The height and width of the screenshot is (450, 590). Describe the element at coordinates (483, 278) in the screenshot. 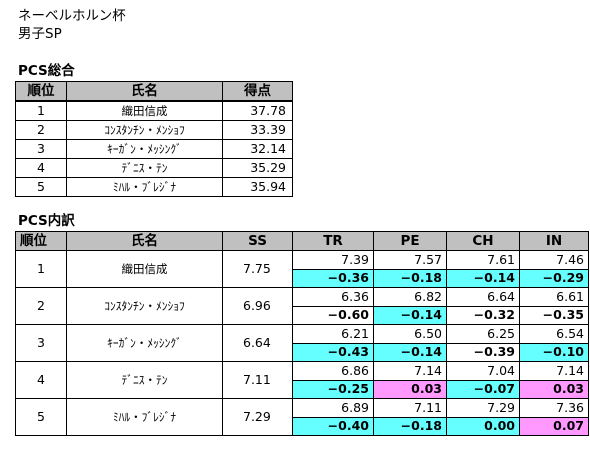

I see `ch-diff-cell: −0.14` at that location.